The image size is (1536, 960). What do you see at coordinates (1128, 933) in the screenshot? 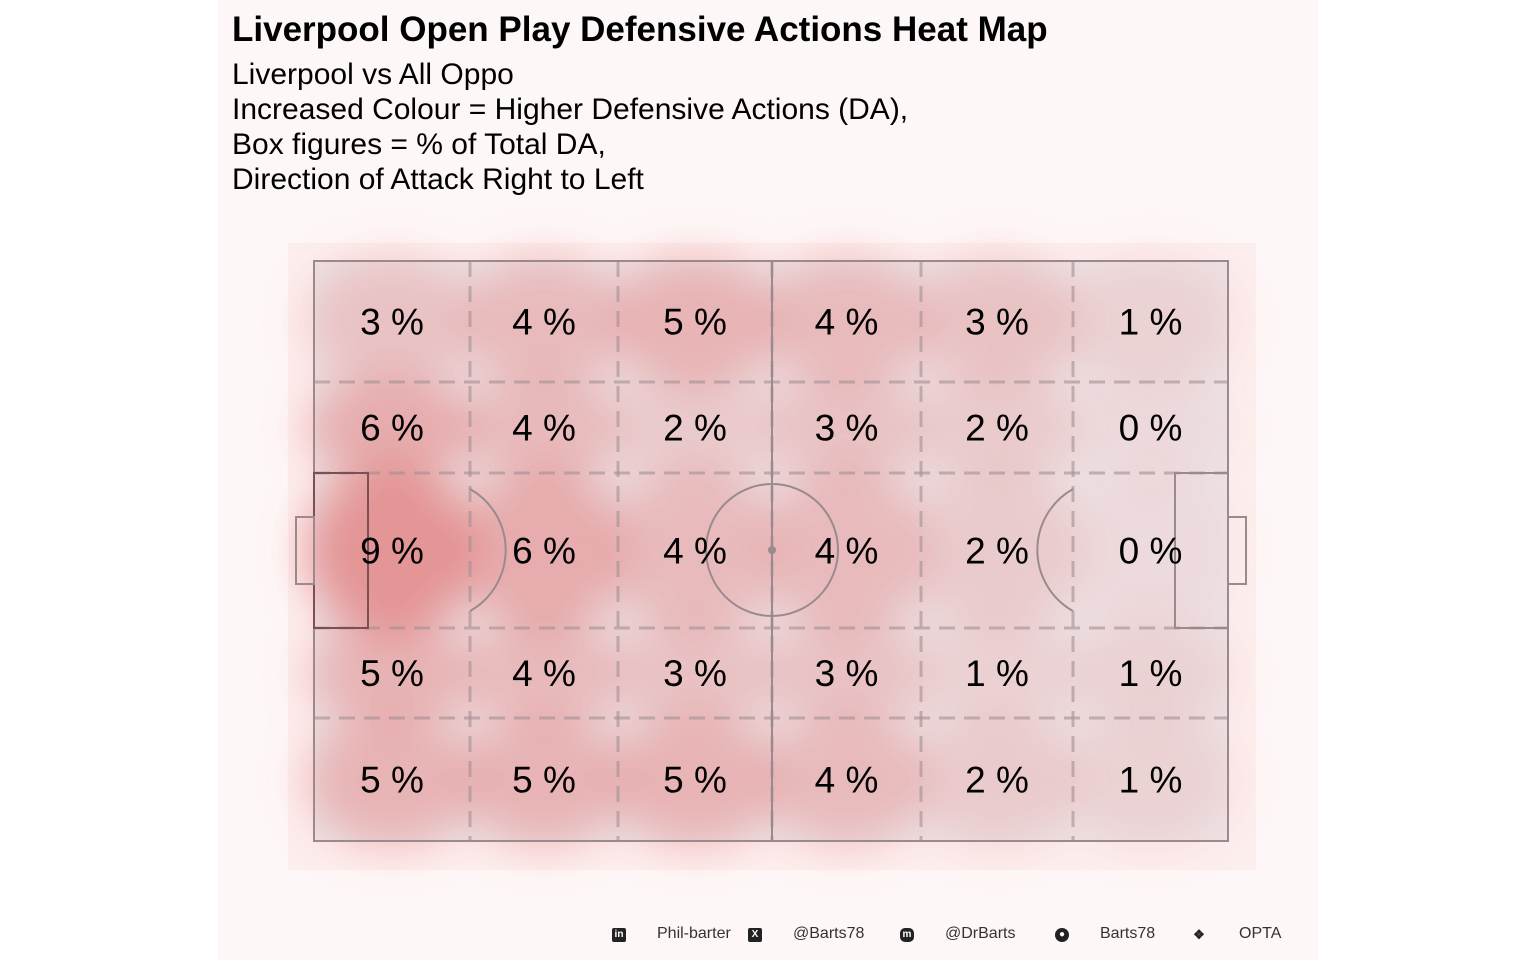
I see `footer-github: Barts78` at bounding box center [1128, 933].